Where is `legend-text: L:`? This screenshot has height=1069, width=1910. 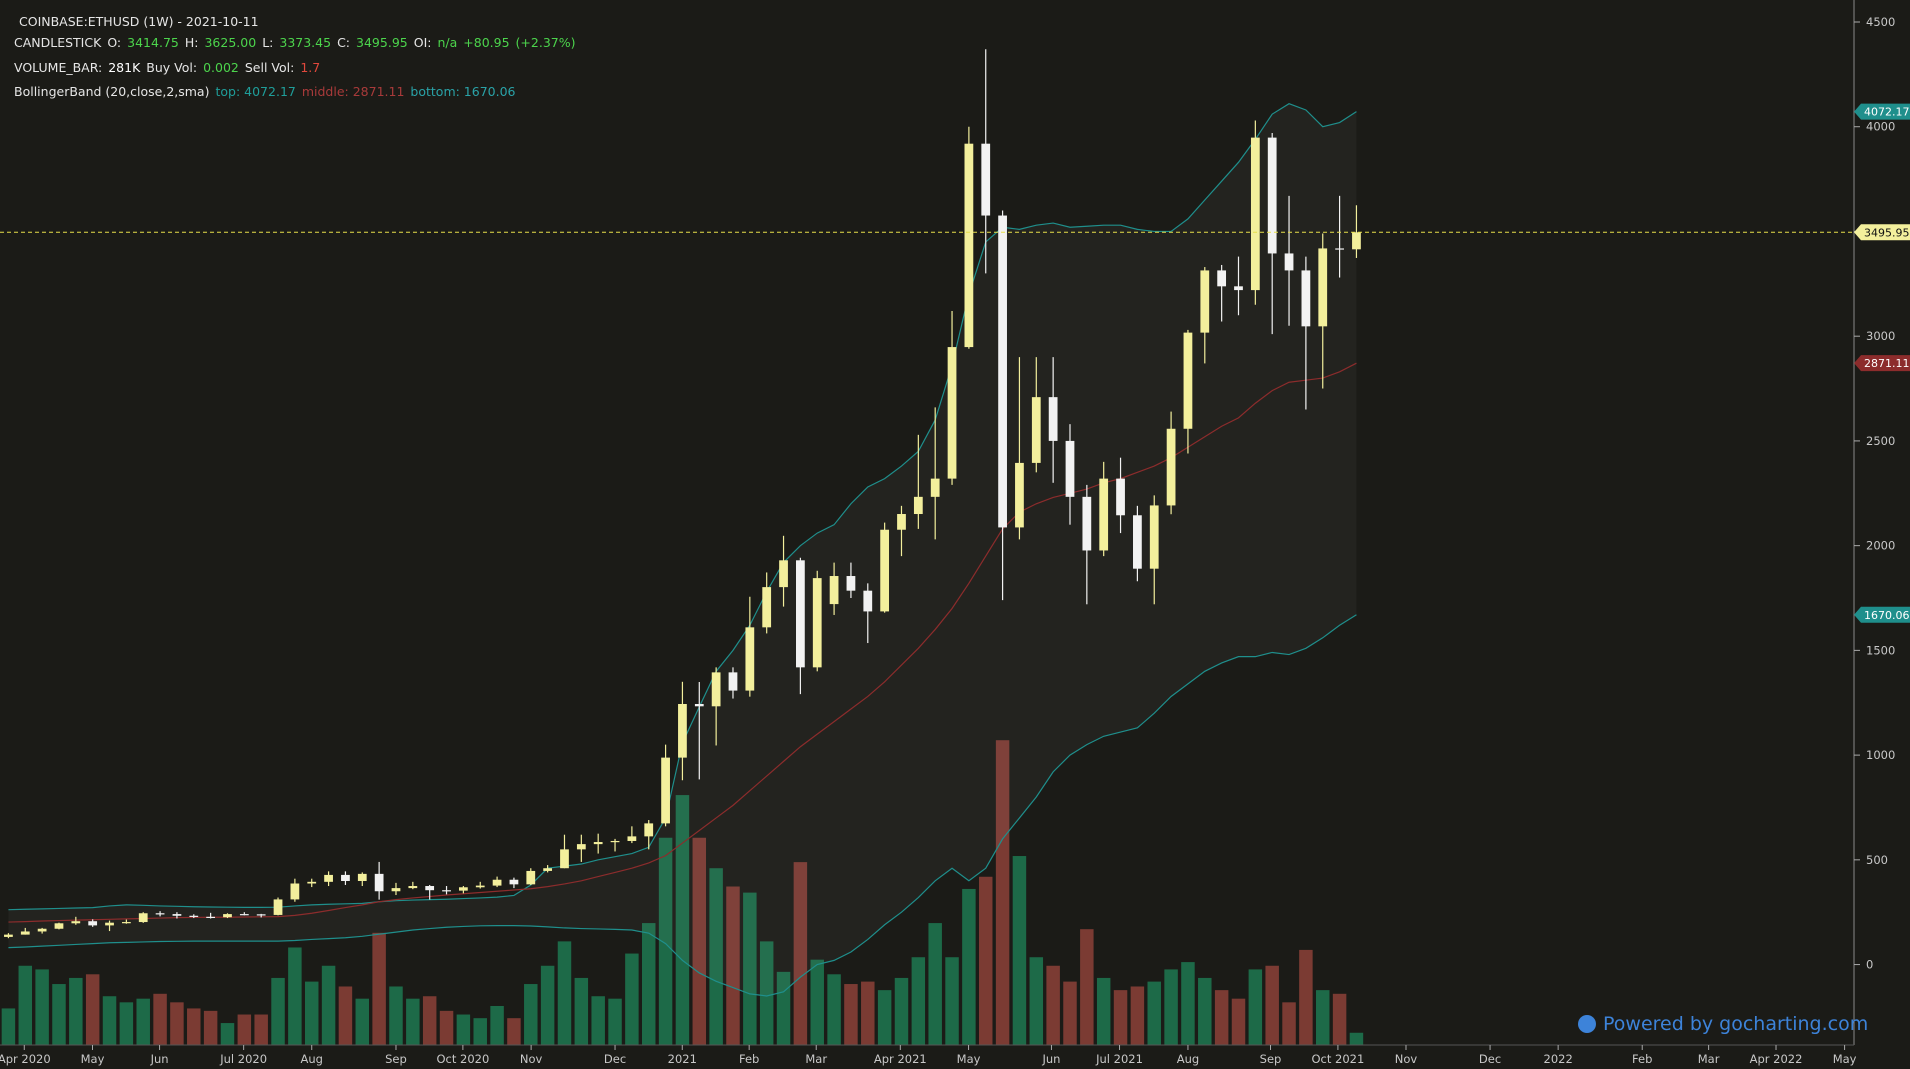 legend-text: L: is located at coordinates (268, 42).